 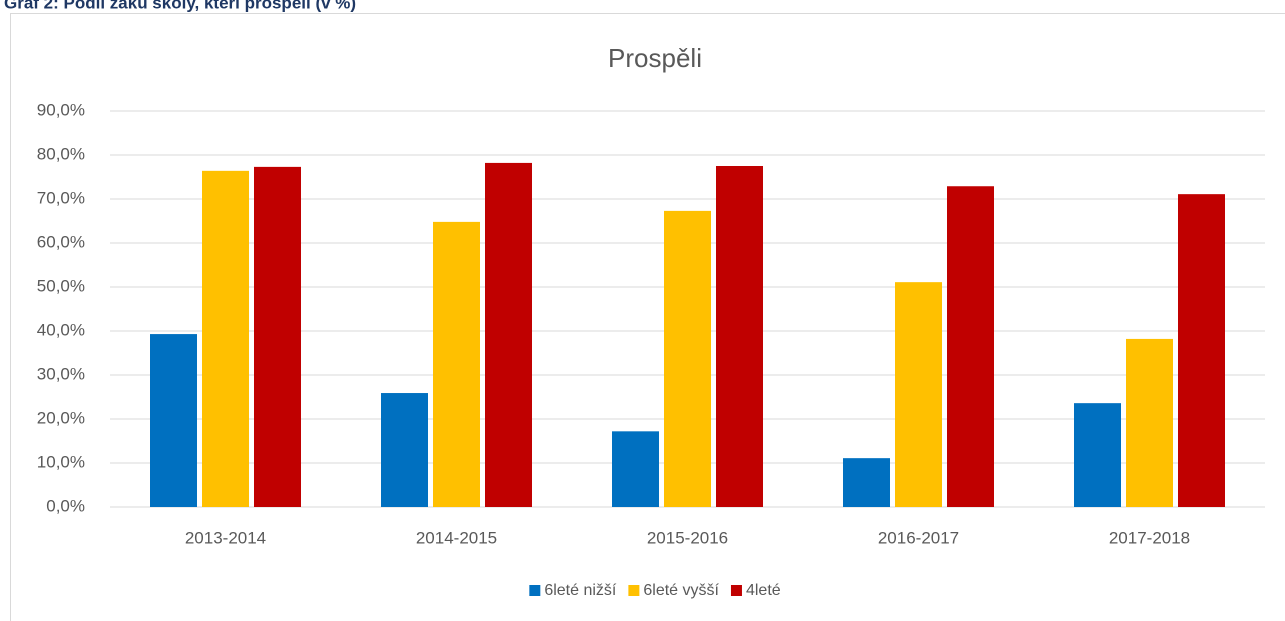 What do you see at coordinates (61, 417) in the screenshot?
I see `y-tick-label: 20,0%` at bounding box center [61, 417].